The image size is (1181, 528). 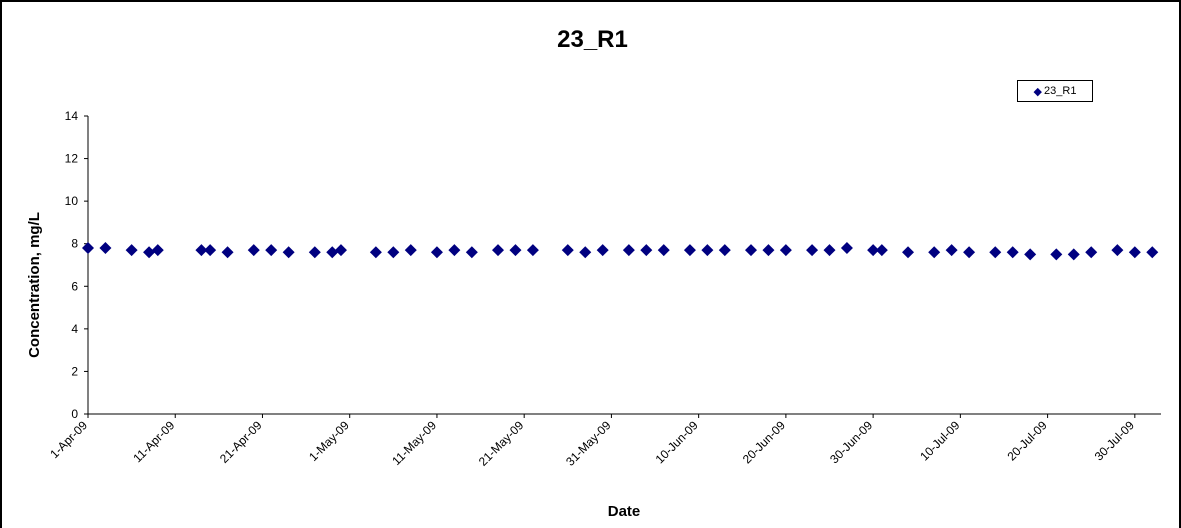 I want to click on x-tick-label: 10-Jun-09, so click(x=677, y=442).